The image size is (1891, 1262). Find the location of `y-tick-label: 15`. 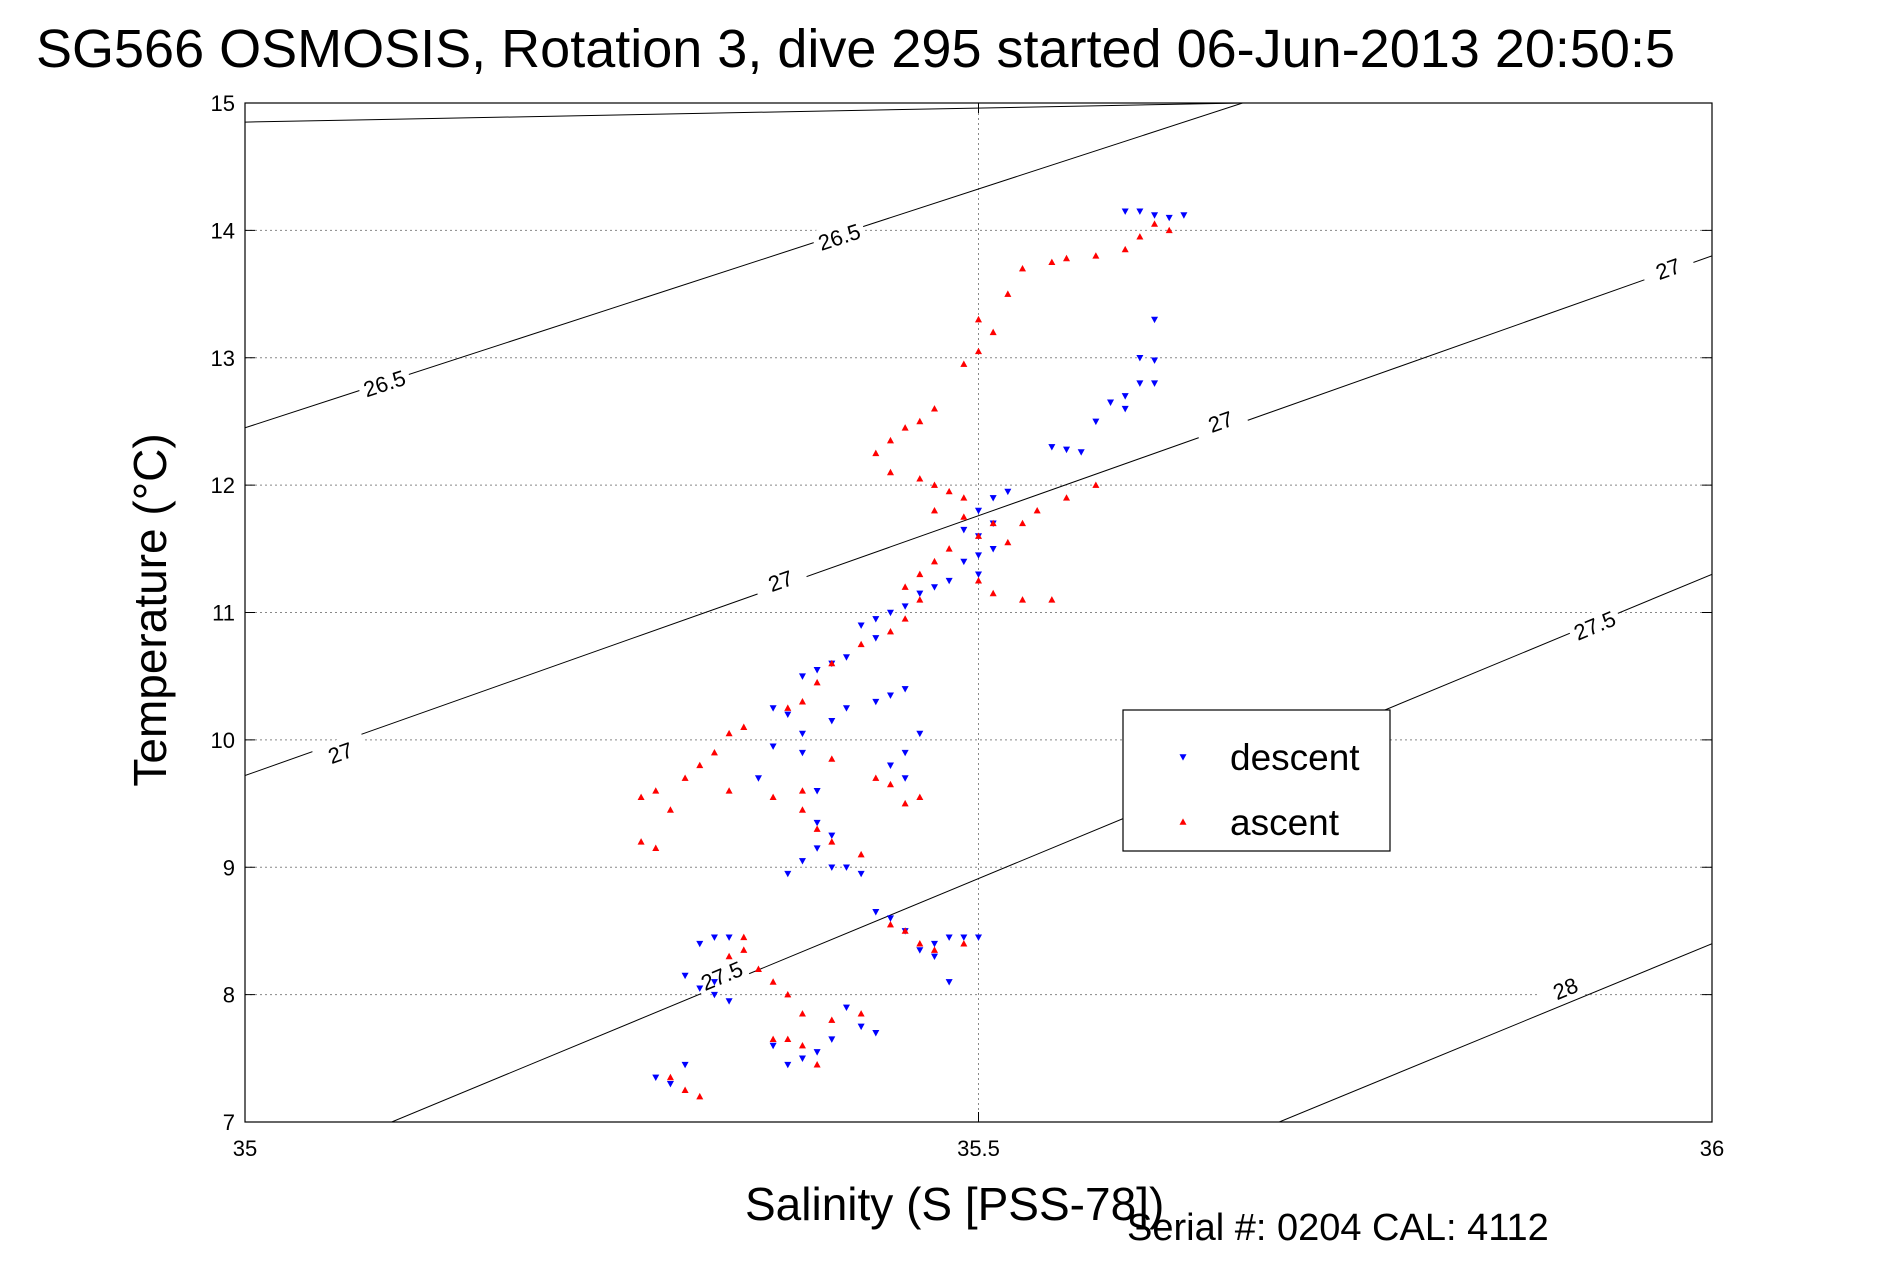

y-tick-label: 15 is located at coordinates (223, 103).